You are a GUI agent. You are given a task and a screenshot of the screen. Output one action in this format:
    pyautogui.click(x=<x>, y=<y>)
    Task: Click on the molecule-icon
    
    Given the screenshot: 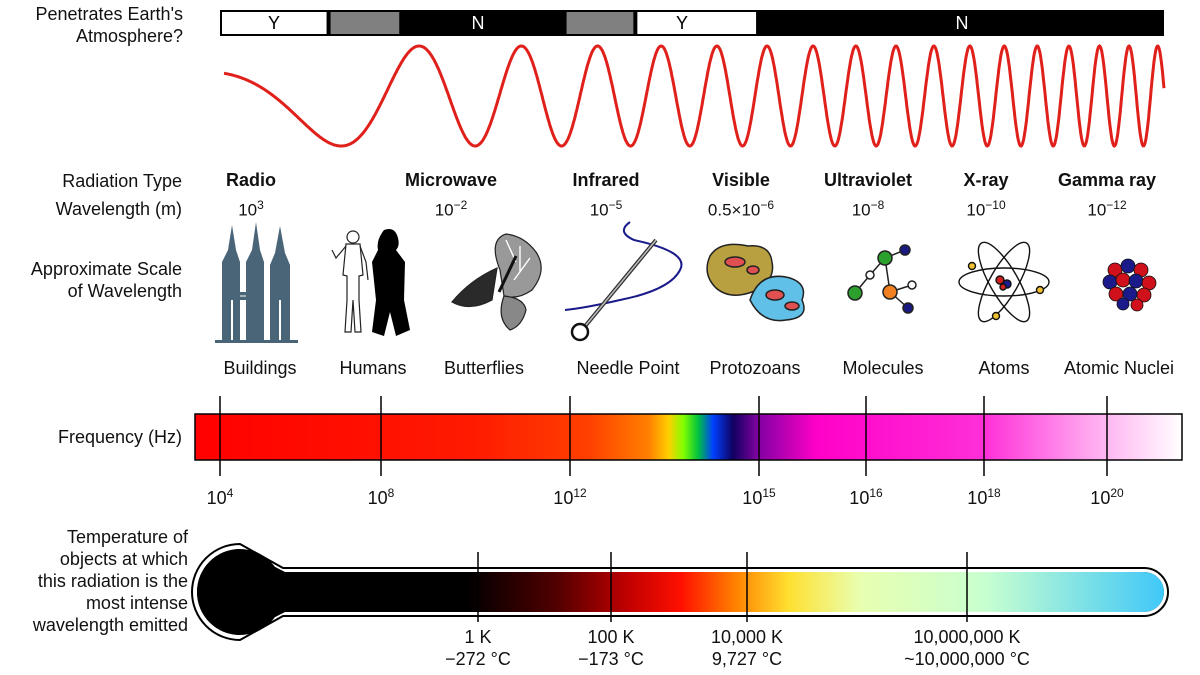 What is the action you would take?
    pyautogui.click(x=882, y=279)
    